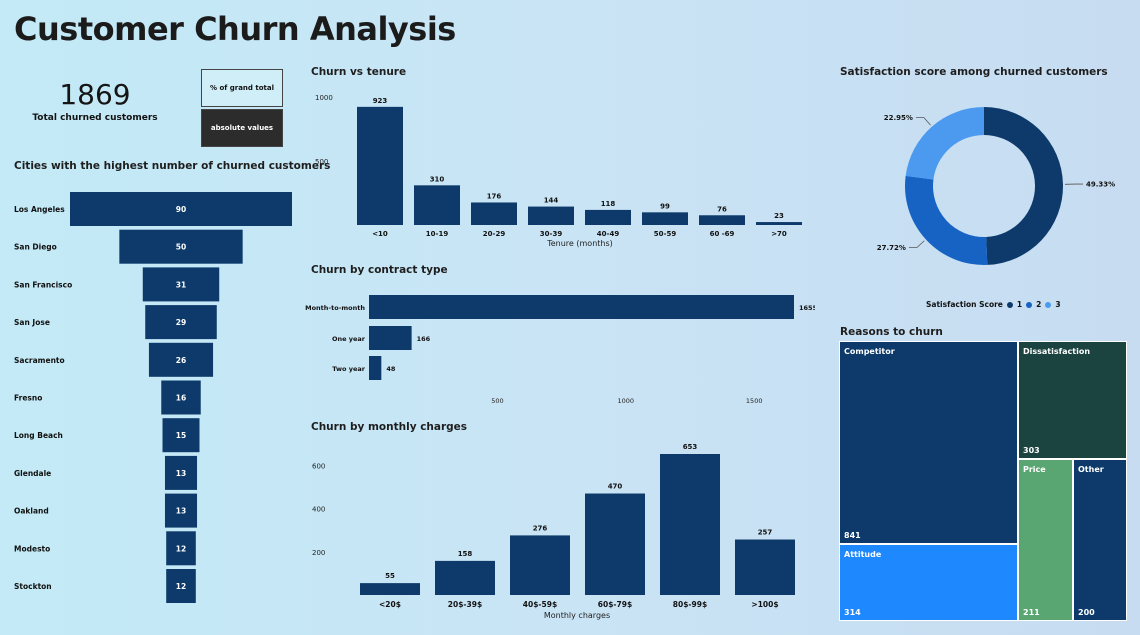 The width and height of the screenshot is (1140, 635). I want to click on tenure-value-label: 118, so click(608, 204).